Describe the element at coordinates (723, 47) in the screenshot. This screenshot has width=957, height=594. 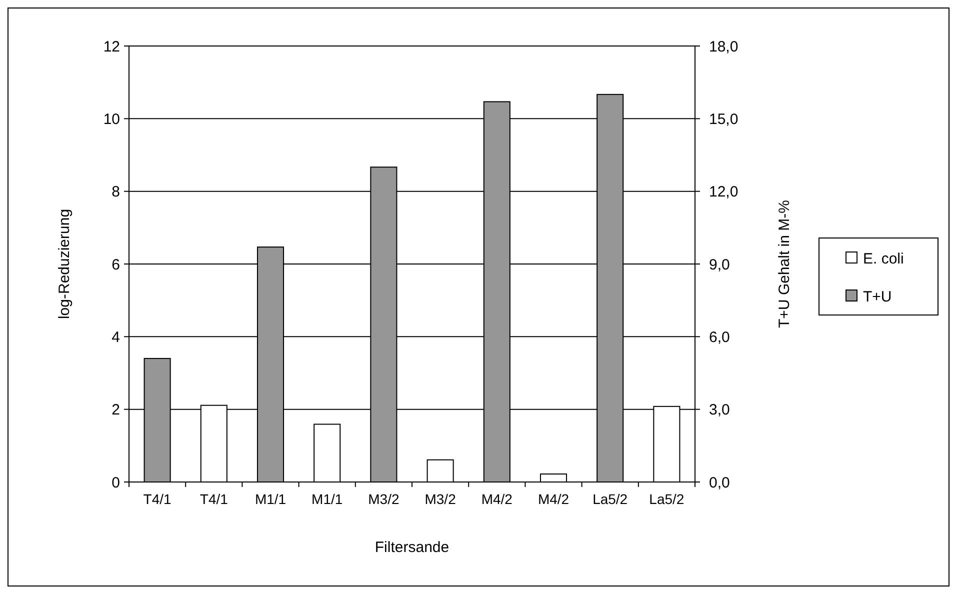
I see `y2-tick-label: 18,0` at that location.